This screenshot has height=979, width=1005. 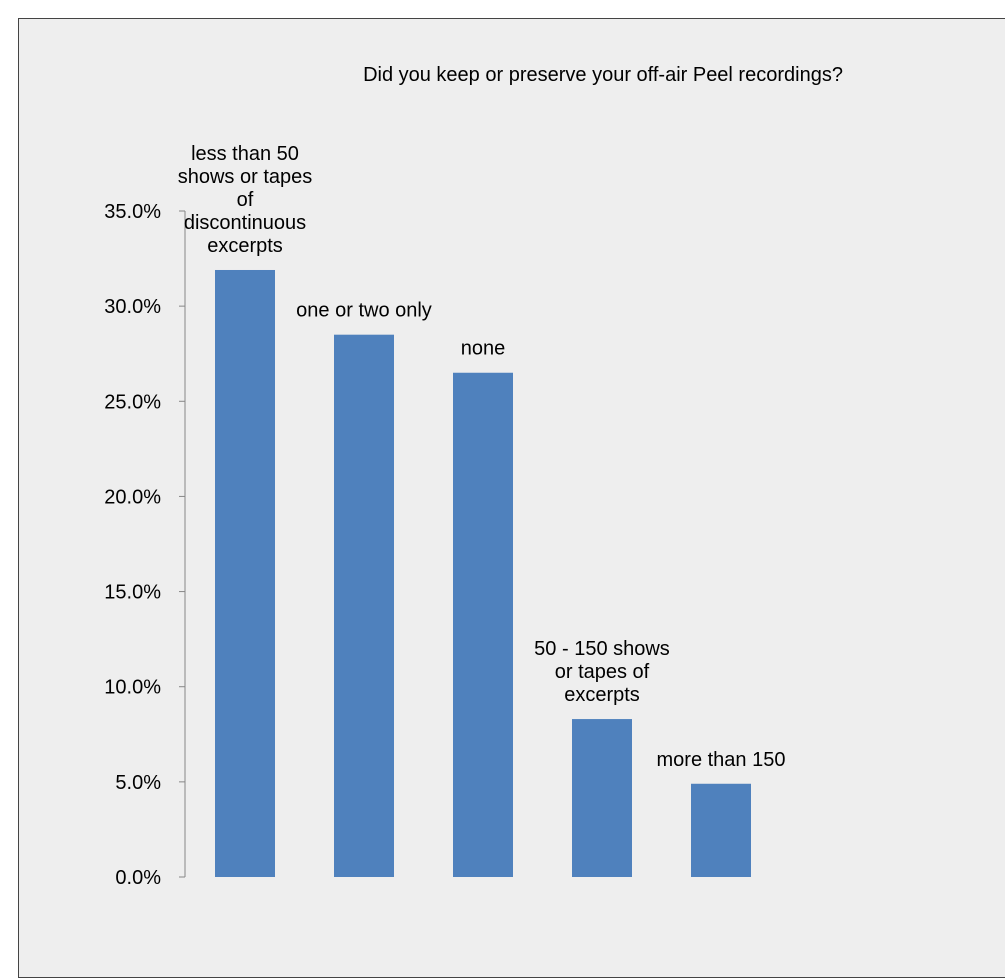 I want to click on bar-data-label: more than 150, so click(x=721, y=760).